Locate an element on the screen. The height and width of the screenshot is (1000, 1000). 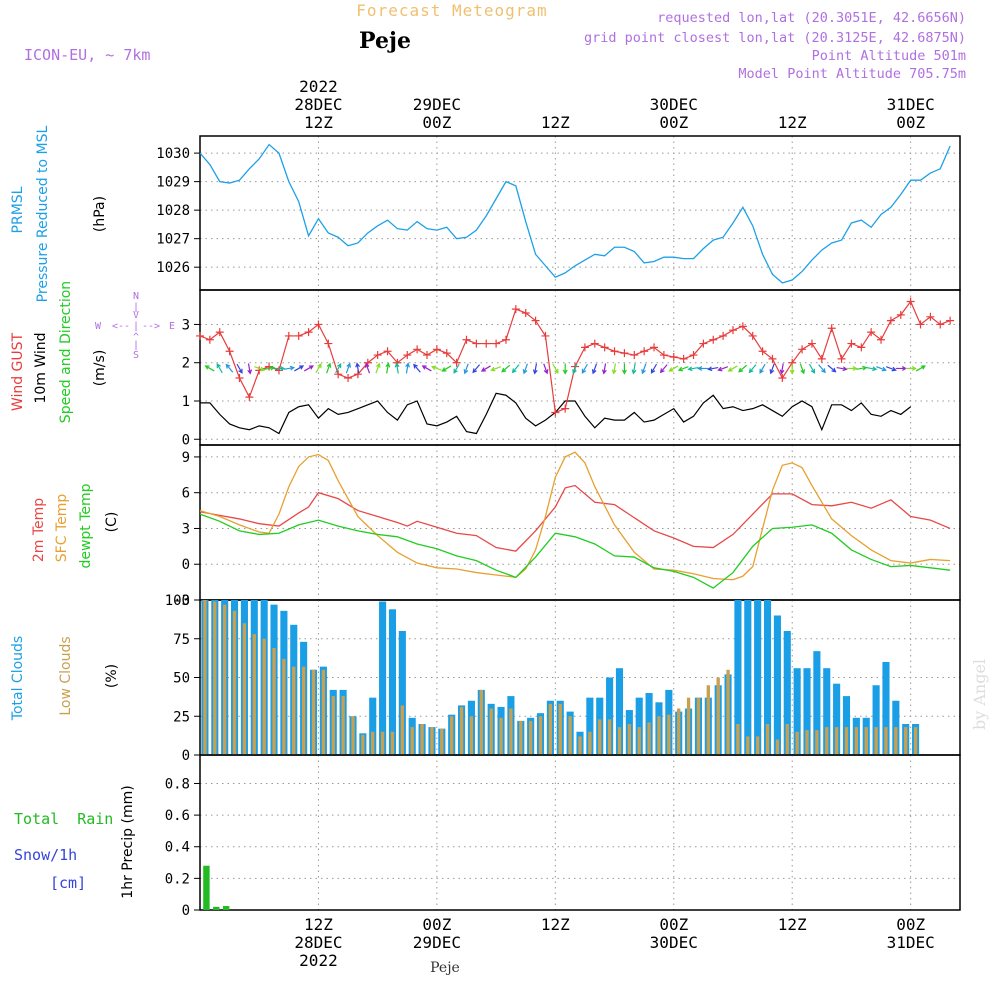
y-tick-label: 0.4 is located at coordinates (177, 848).